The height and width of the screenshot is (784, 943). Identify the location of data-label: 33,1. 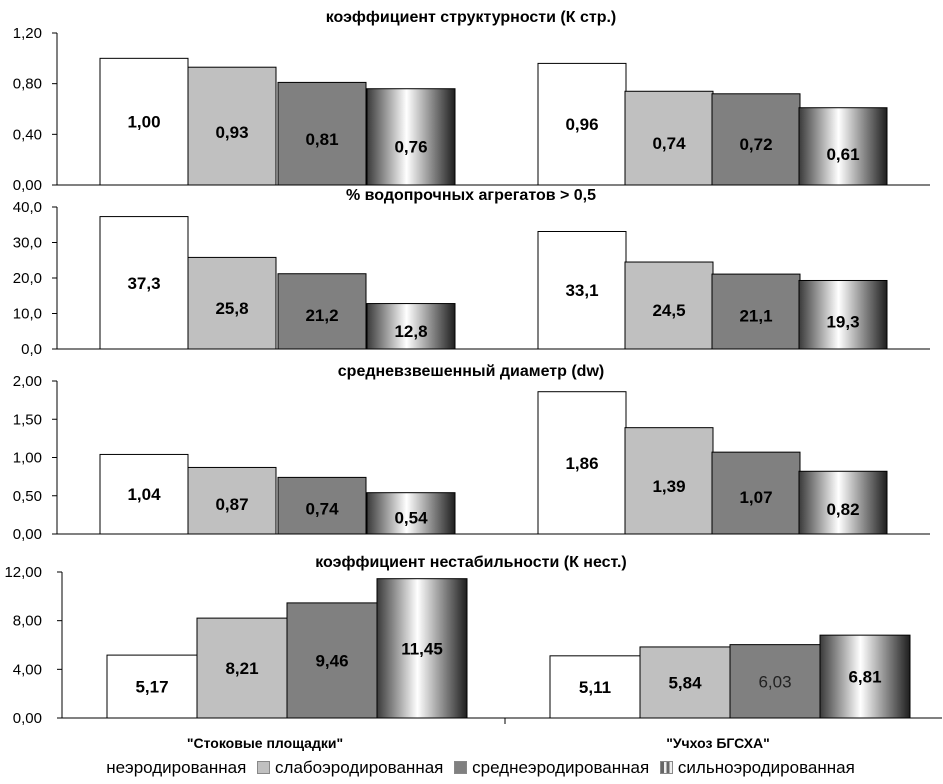
(581, 290).